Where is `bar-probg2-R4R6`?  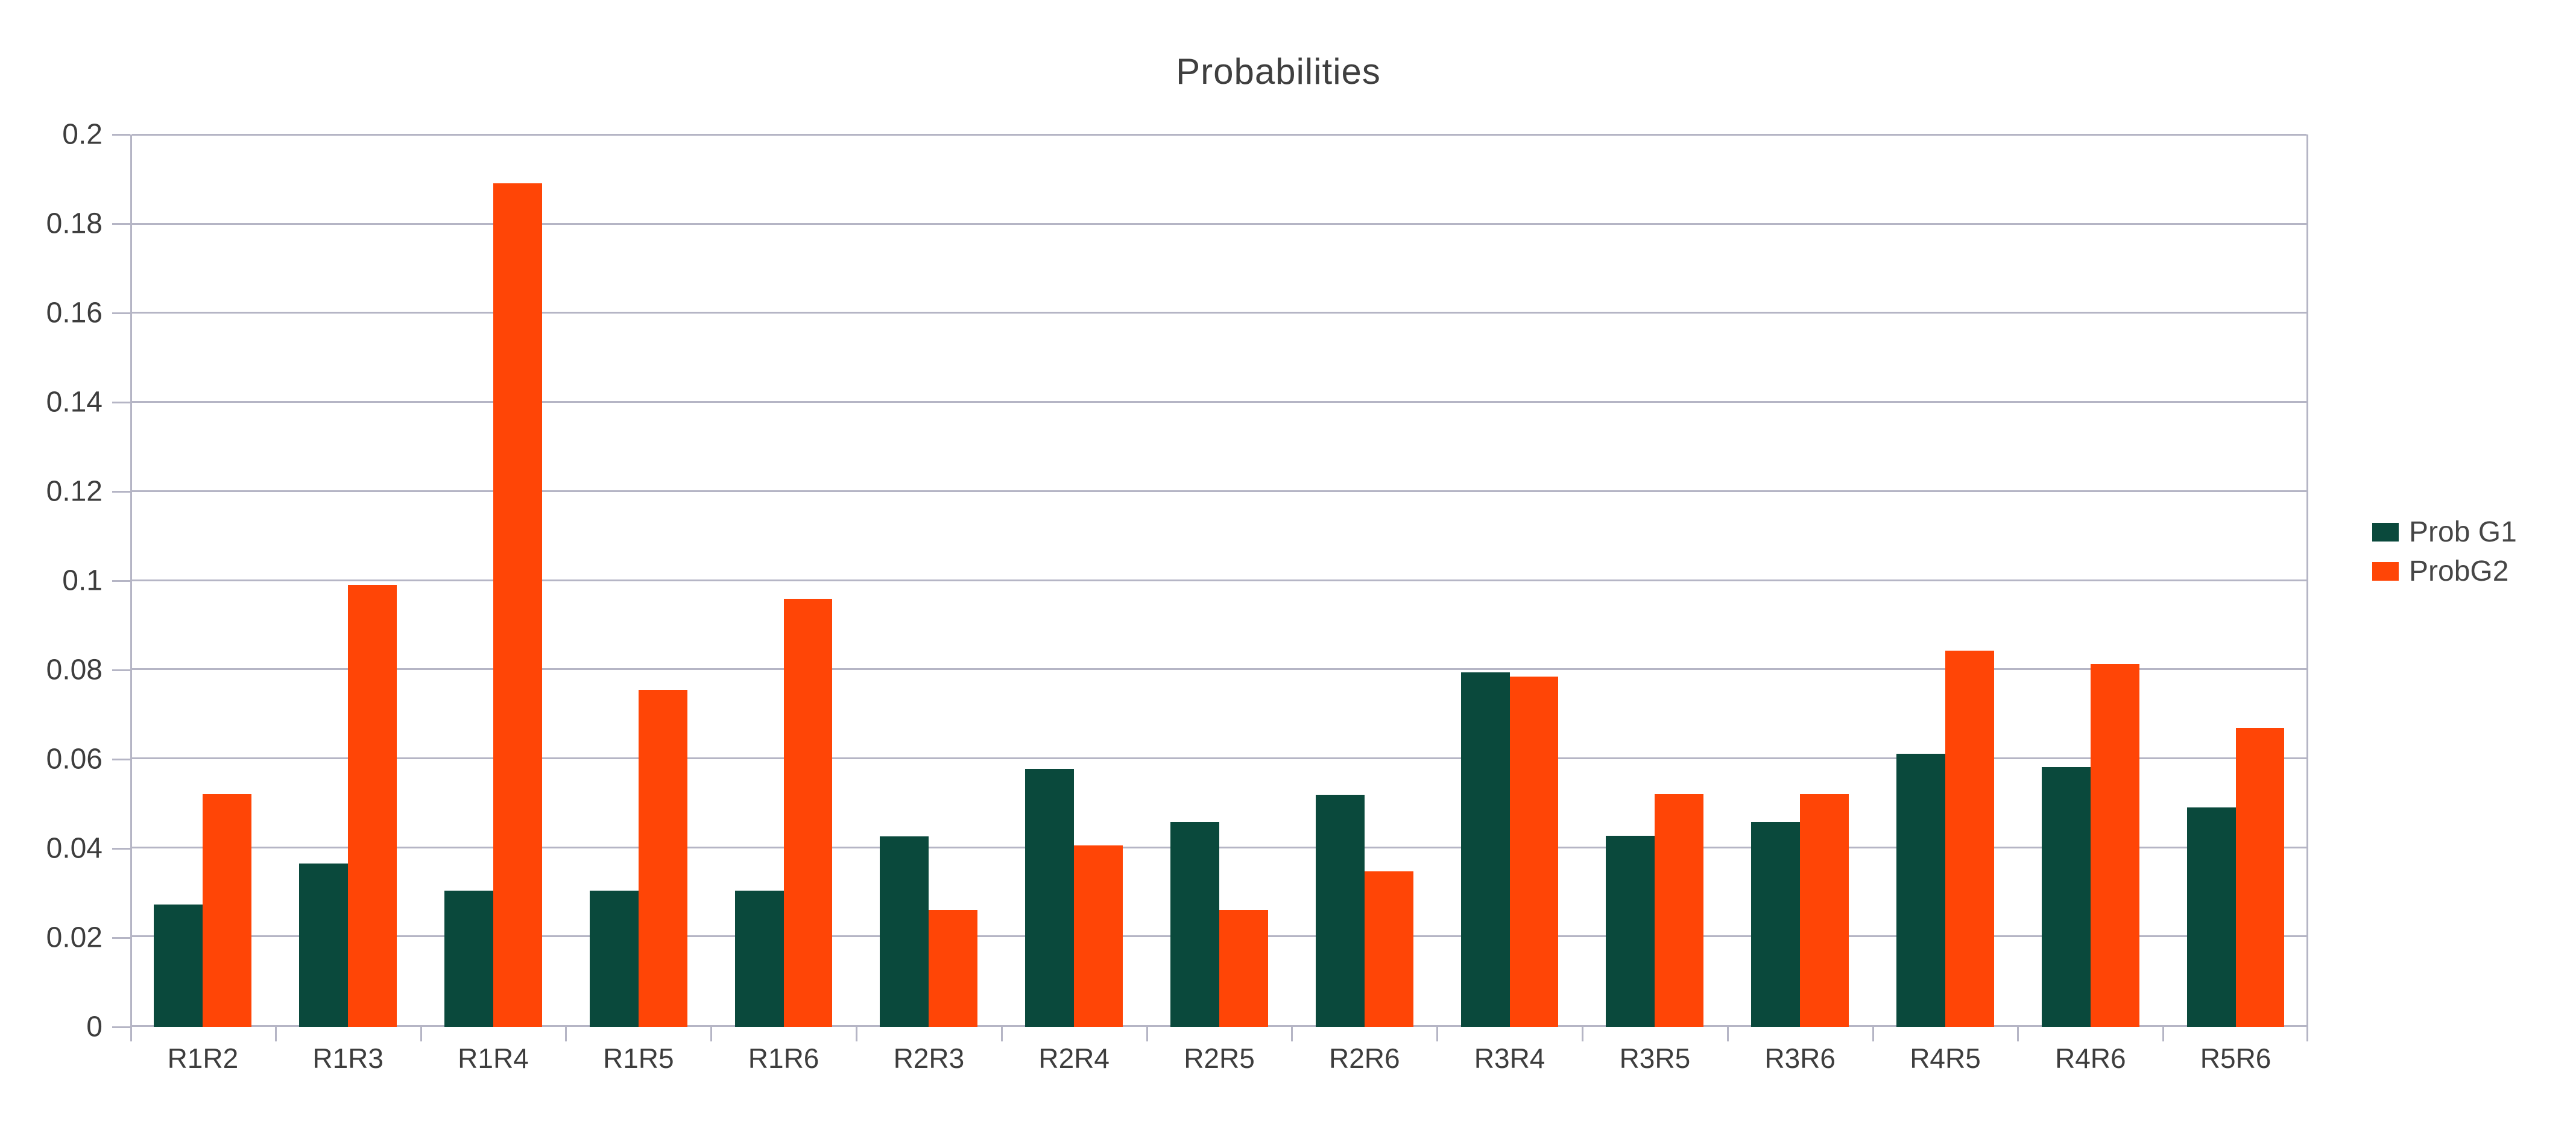 bar-probg2-R4R6 is located at coordinates (2114, 846).